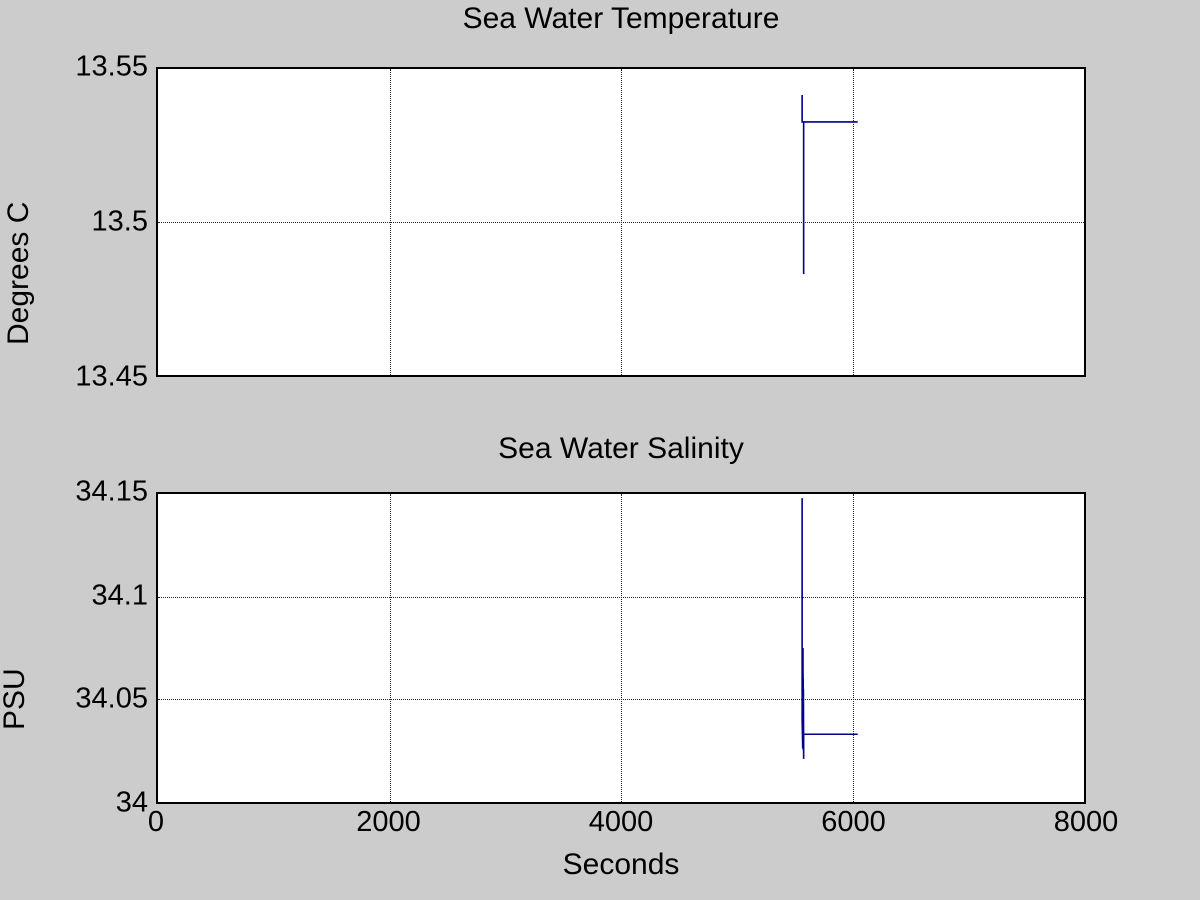  Describe the element at coordinates (15, 699) in the screenshot. I see `salinity-y-axis-label: PSU` at that location.